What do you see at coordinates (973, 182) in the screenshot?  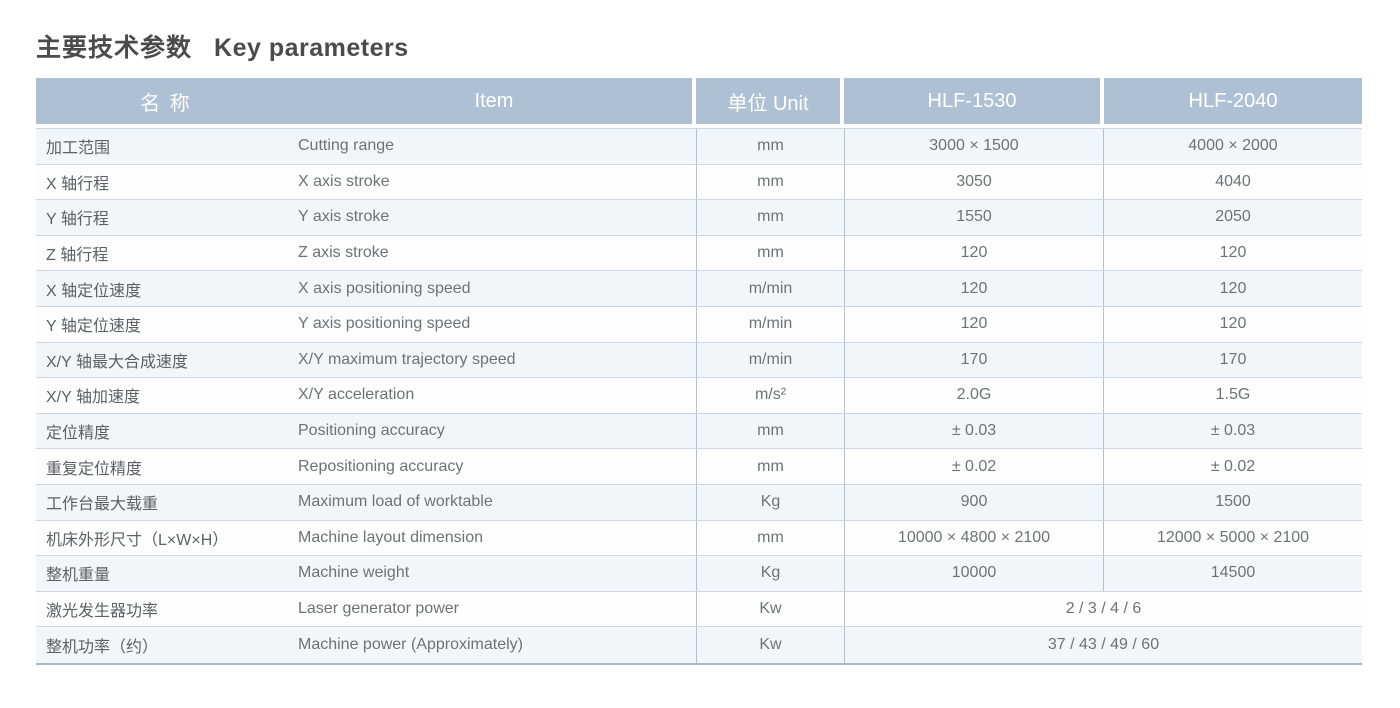 I see `value-cell-hlf-1530: 3050` at bounding box center [973, 182].